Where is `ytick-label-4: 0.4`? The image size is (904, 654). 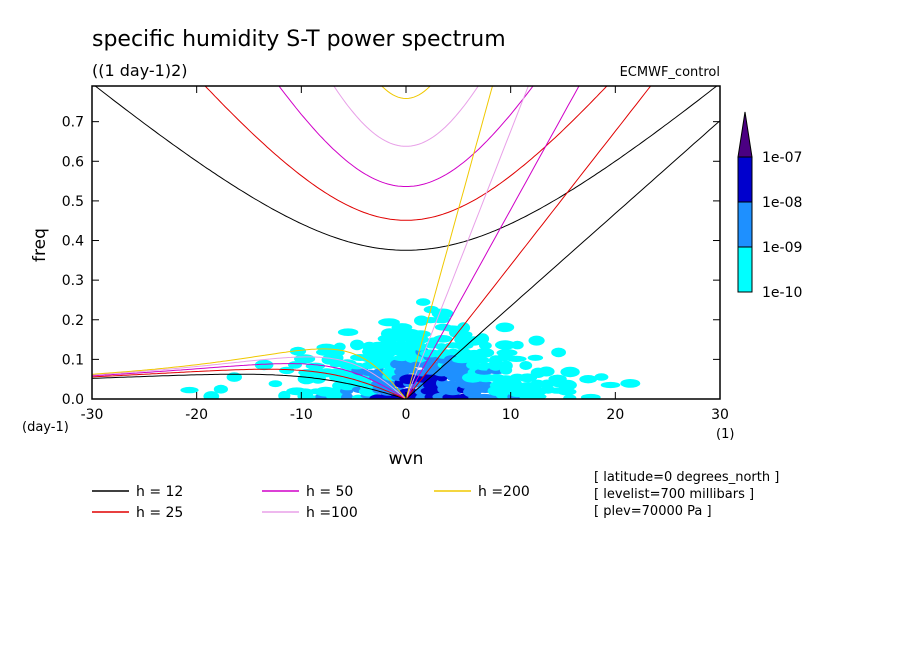 ytick-label-4: 0.4 is located at coordinates (73, 242).